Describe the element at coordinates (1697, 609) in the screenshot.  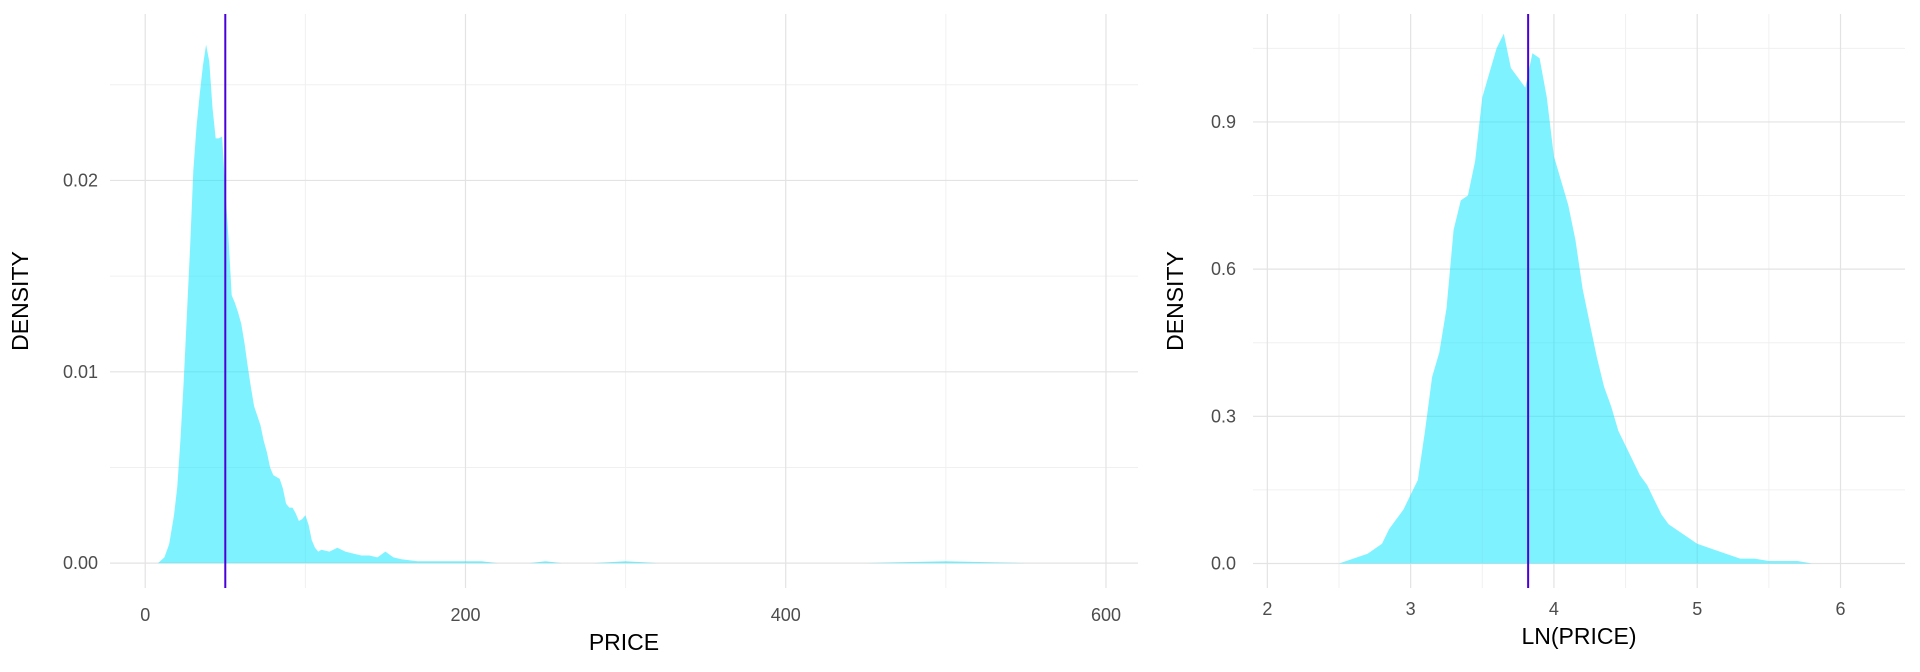
I see `x-tick-label: 5` at that location.